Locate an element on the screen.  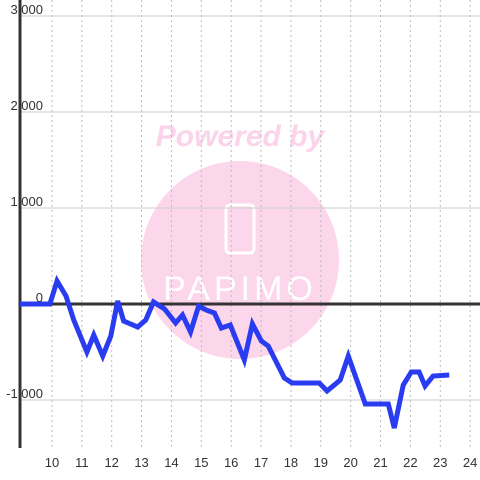
x-tick-label: 20 is located at coordinates (350, 462).